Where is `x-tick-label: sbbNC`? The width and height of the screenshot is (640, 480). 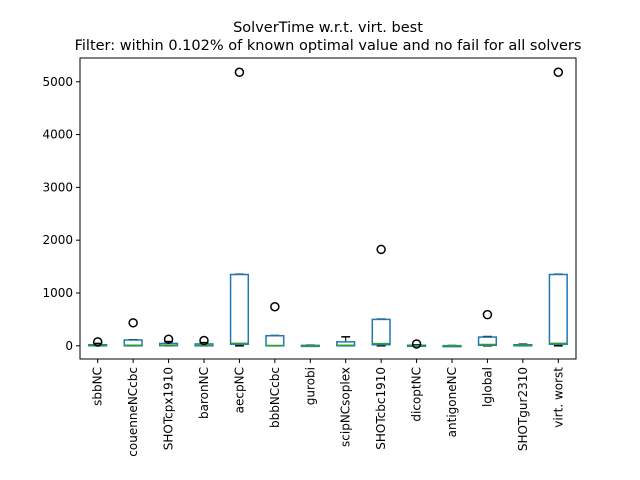 x-tick-label: sbbNC is located at coordinates (98, 386).